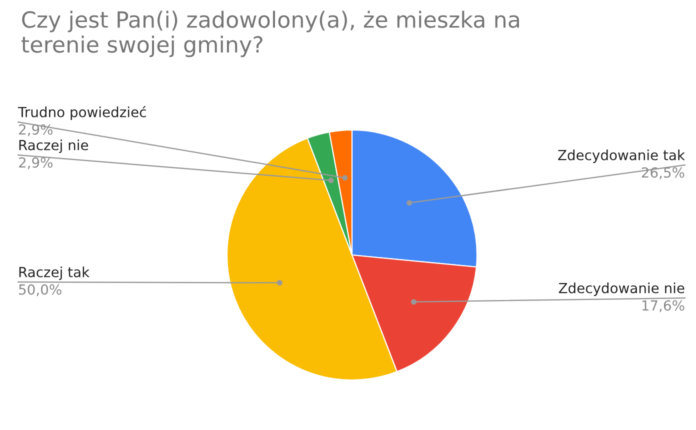 The width and height of the screenshot is (696, 430). I want to click on chart-title: Czy jest Pan(i) zadowolony(a), że mieszka na terenie swojej gminy?, so click(270, 34).